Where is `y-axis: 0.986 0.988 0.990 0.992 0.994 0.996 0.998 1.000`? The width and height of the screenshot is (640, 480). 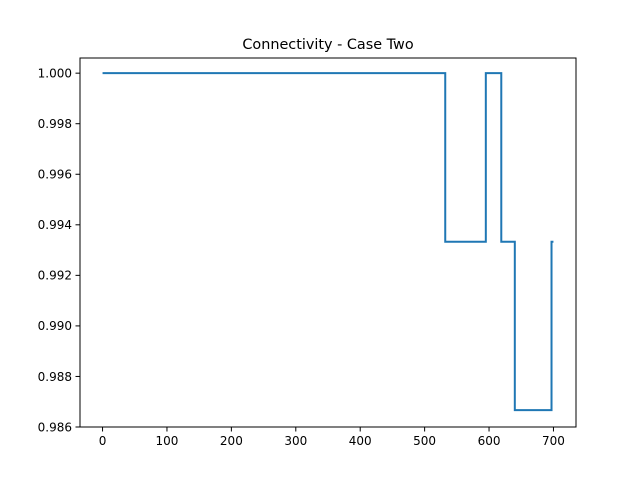
y-axis: 0.986 0.988 0.990 0.992 0.994 0.996 0.998 1.000 is located at coordinates (59, 250).